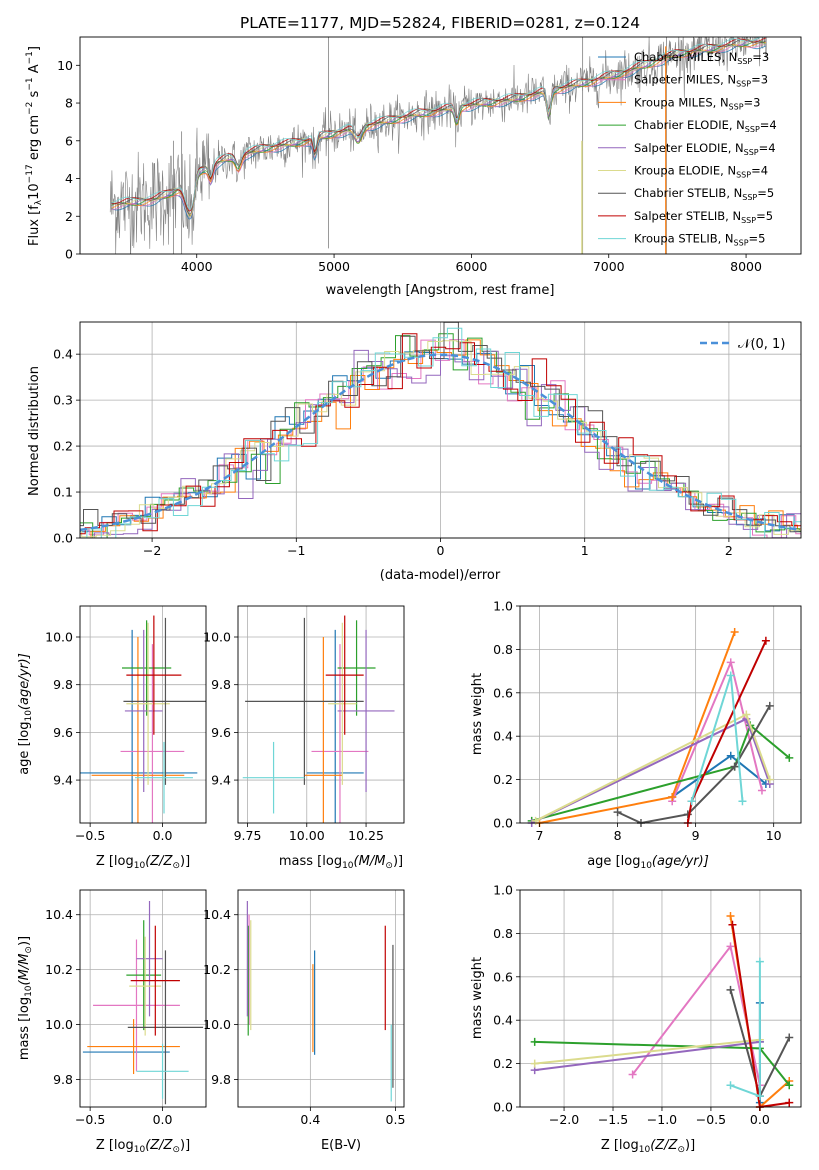  What do you see at coordinates (696, 835) in the screenshot?
I see `x-tick-label: 9` at bounding box center [696, 835].